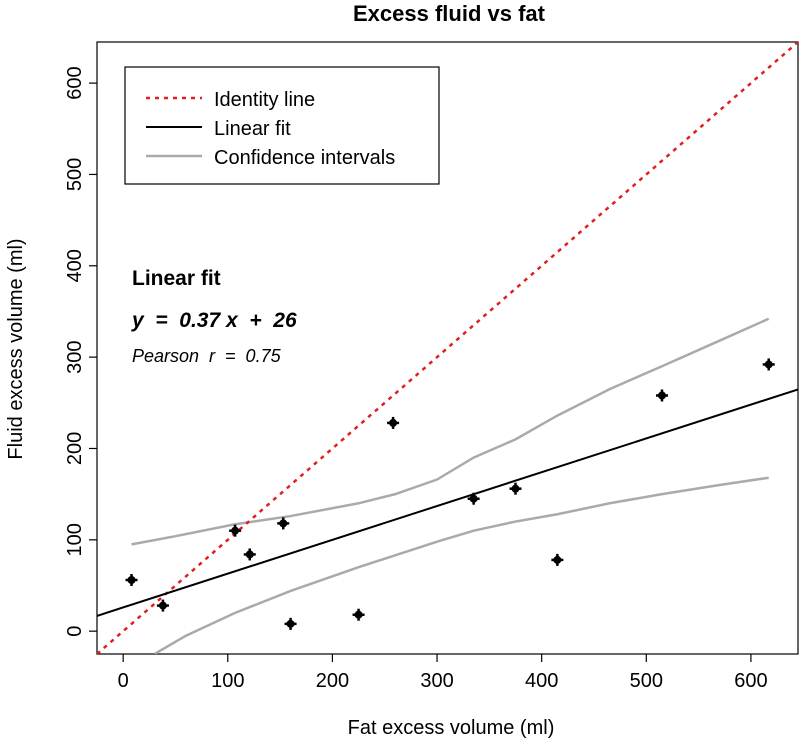 Image resolution: width=800 pixels, height=744 pixels. Describe the element at coordinates (646, 681) in the screenshot. I see `x-tick-label: 500` at that location.